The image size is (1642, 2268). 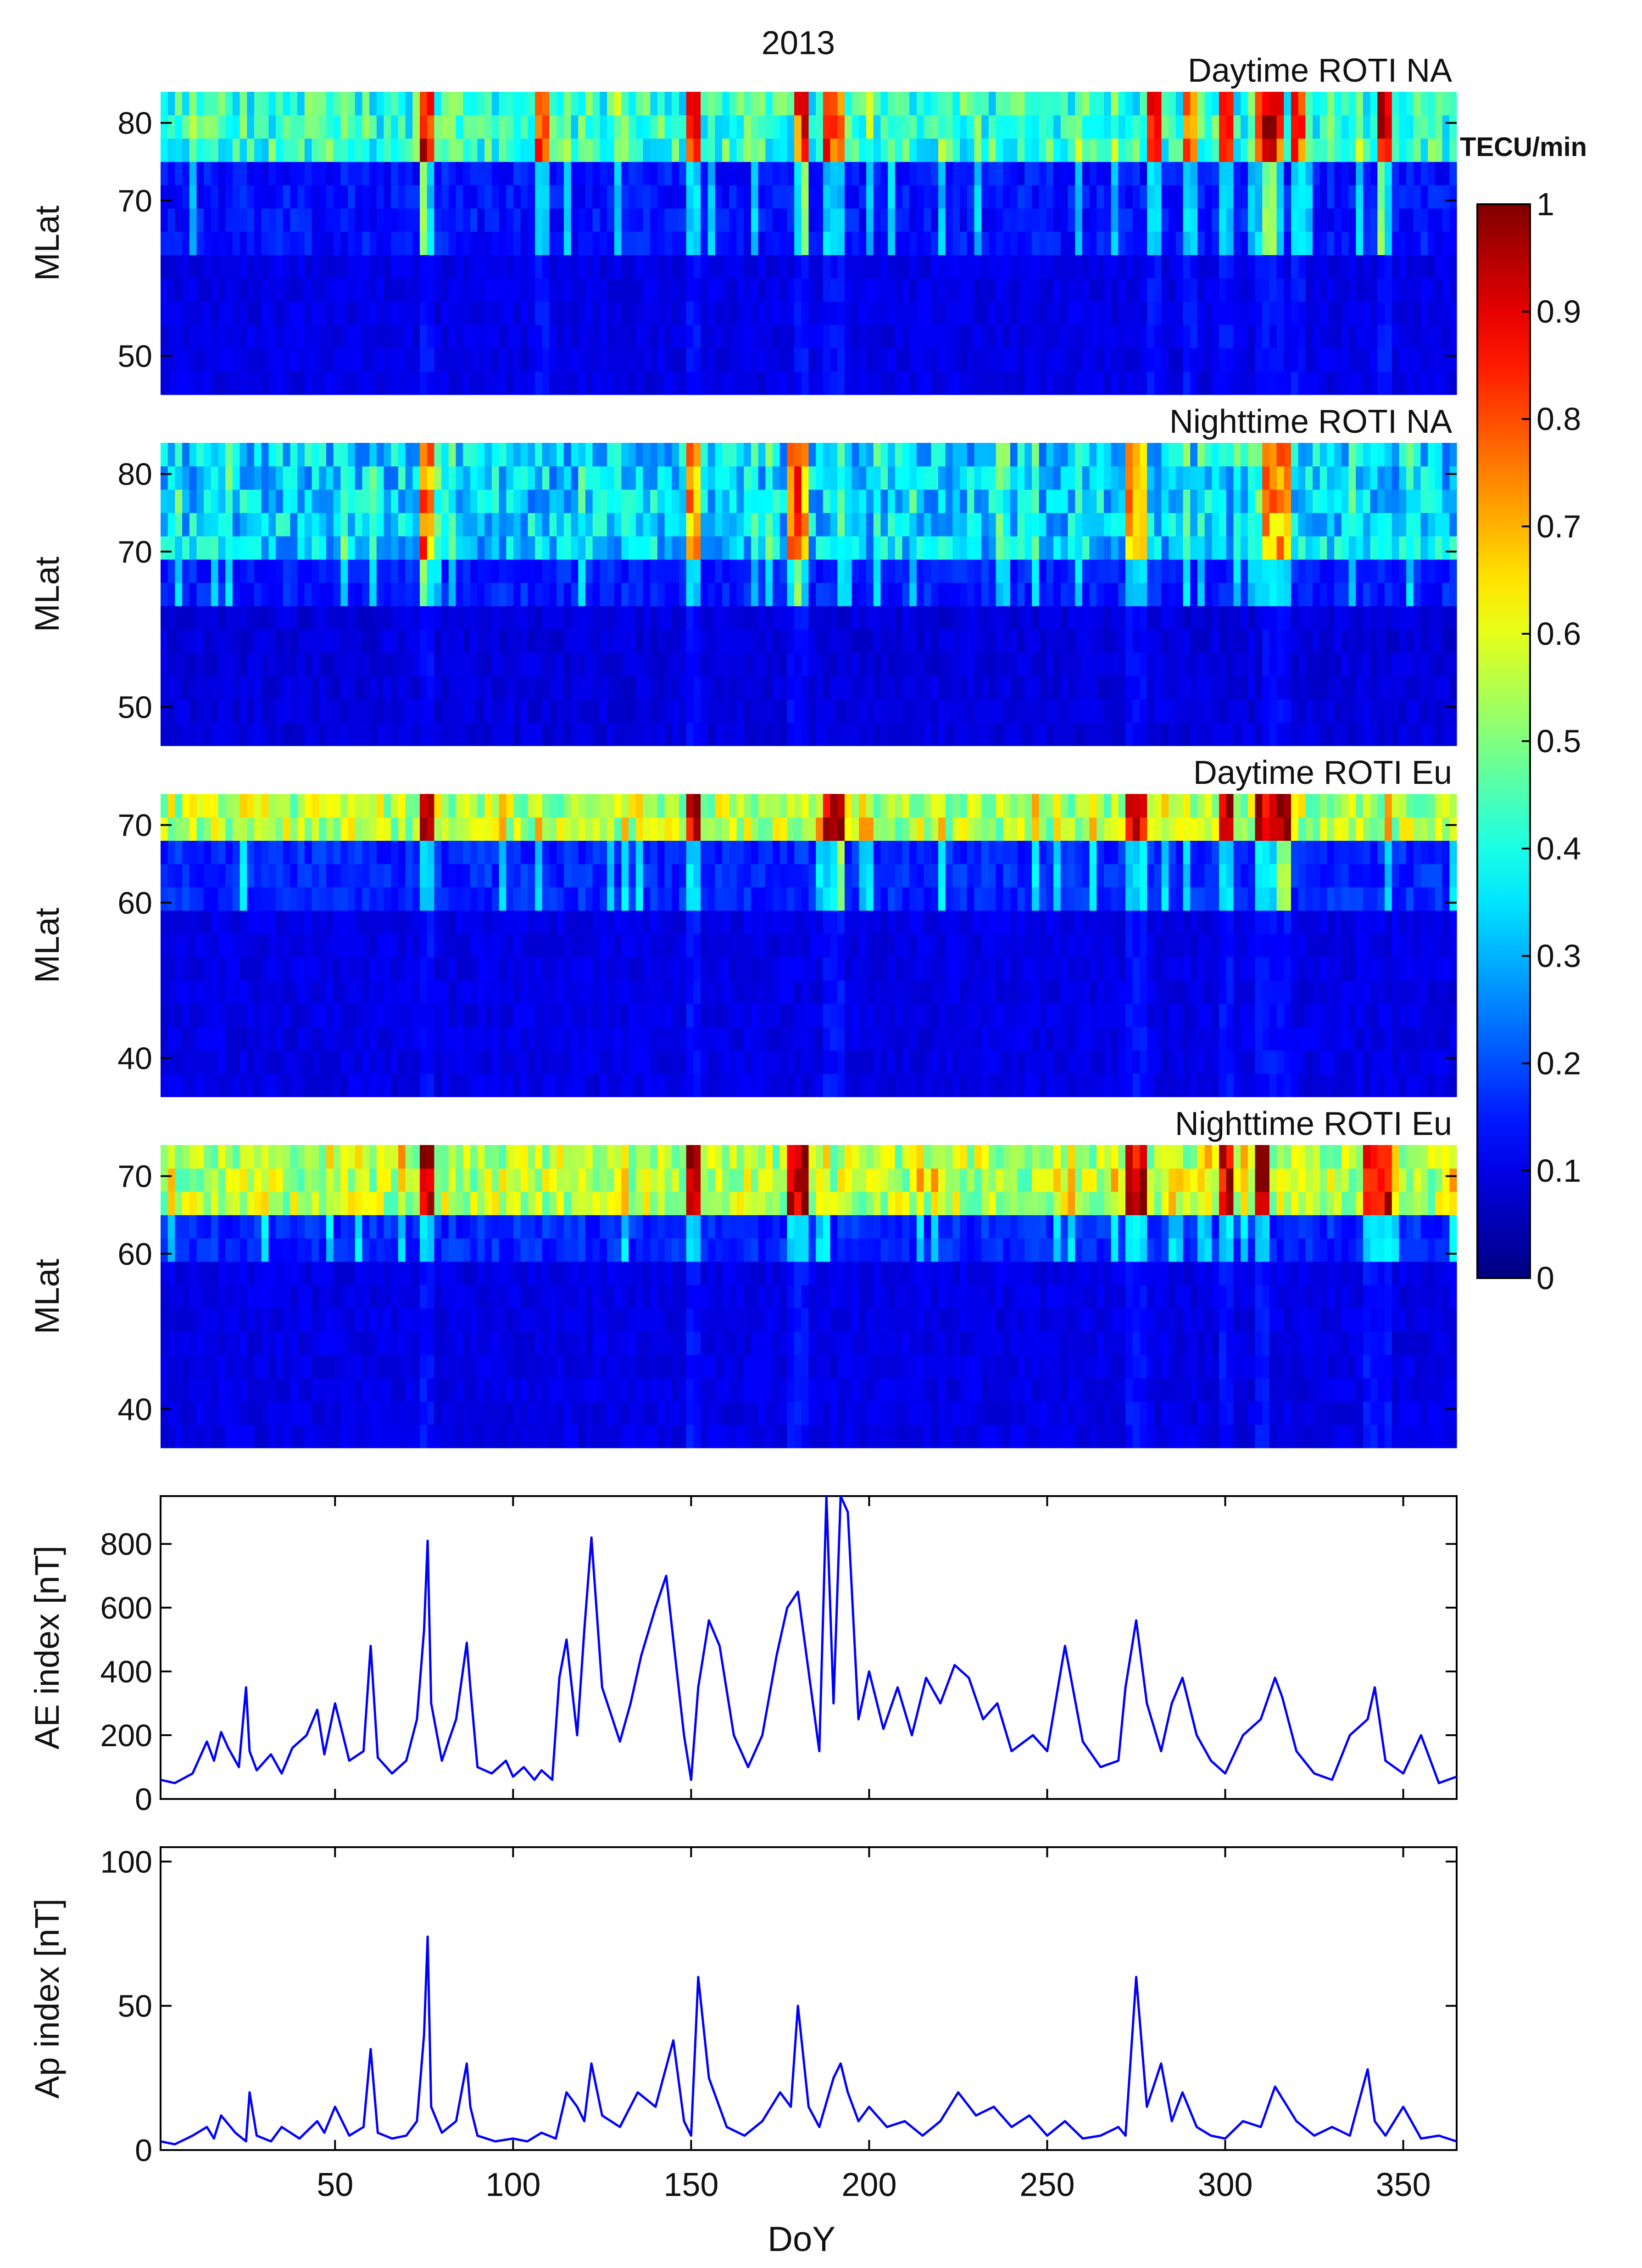 I want to click on series-line-ae, so click(x=808, y=1639).